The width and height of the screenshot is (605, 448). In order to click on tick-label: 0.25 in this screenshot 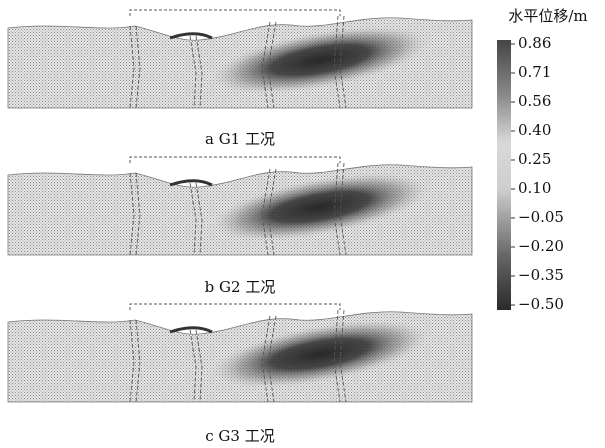, I will do `click(534, 159)`.